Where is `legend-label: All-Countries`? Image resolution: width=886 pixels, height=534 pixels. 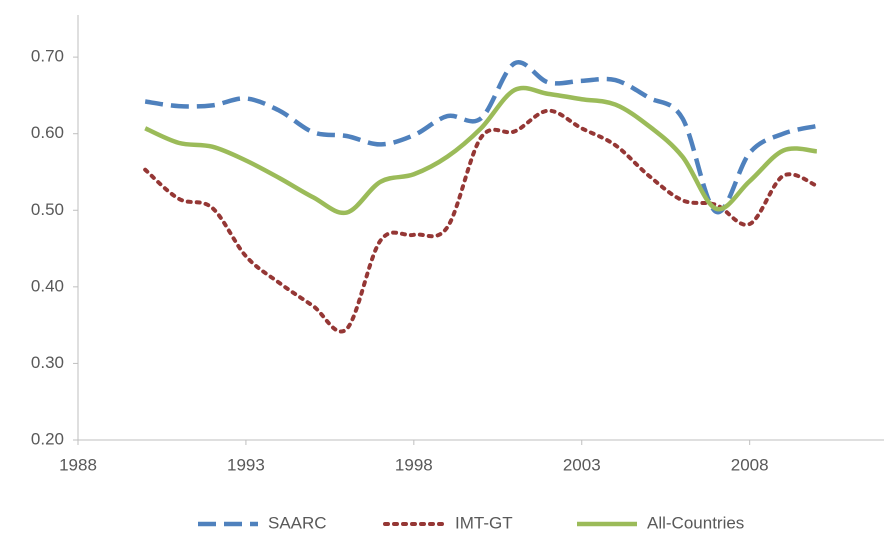
legend-label: All-Countries is located at coordinates (695, 522).